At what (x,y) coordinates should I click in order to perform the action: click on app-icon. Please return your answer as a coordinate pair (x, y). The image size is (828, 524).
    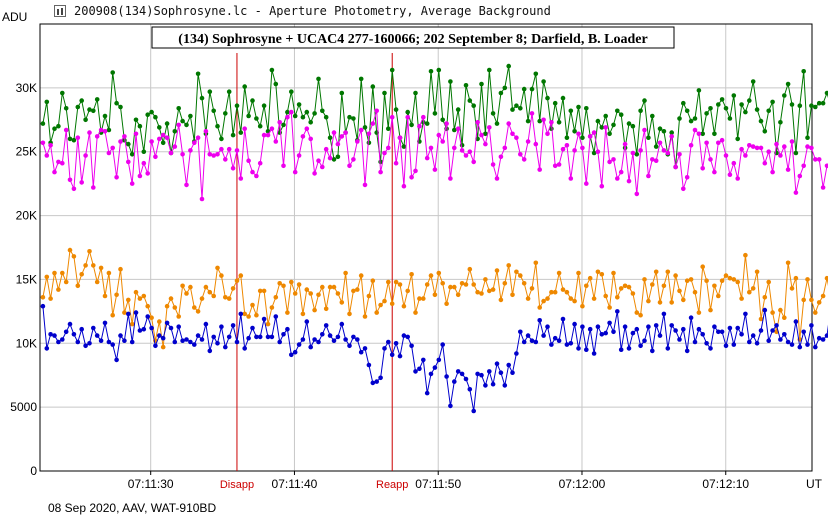
    Looking at the image, I should click on (60, 11).